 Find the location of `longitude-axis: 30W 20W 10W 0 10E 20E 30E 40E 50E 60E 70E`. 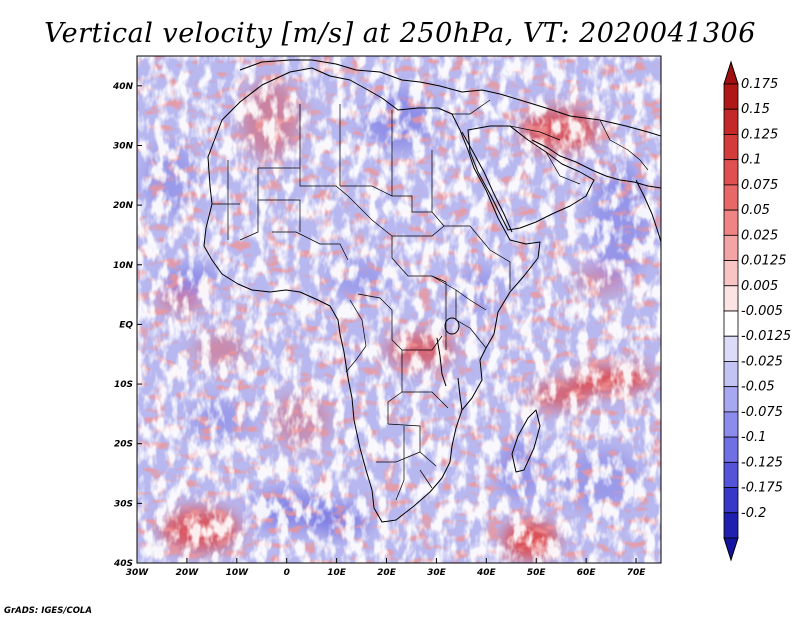

longitude-axis: 30W 20W 10W 0 10E 20E 30E 40E 50E 60E 70E is located at coordinates (386, 568).